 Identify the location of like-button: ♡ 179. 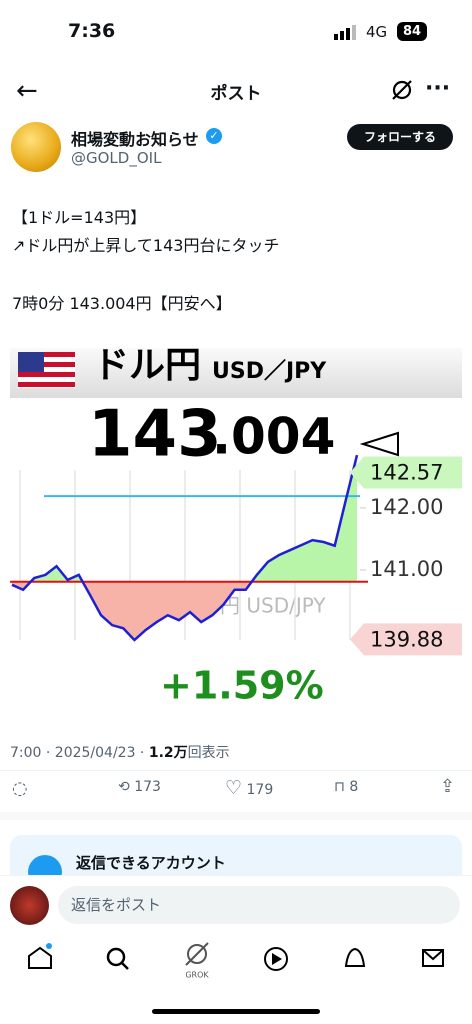
(249, 788).